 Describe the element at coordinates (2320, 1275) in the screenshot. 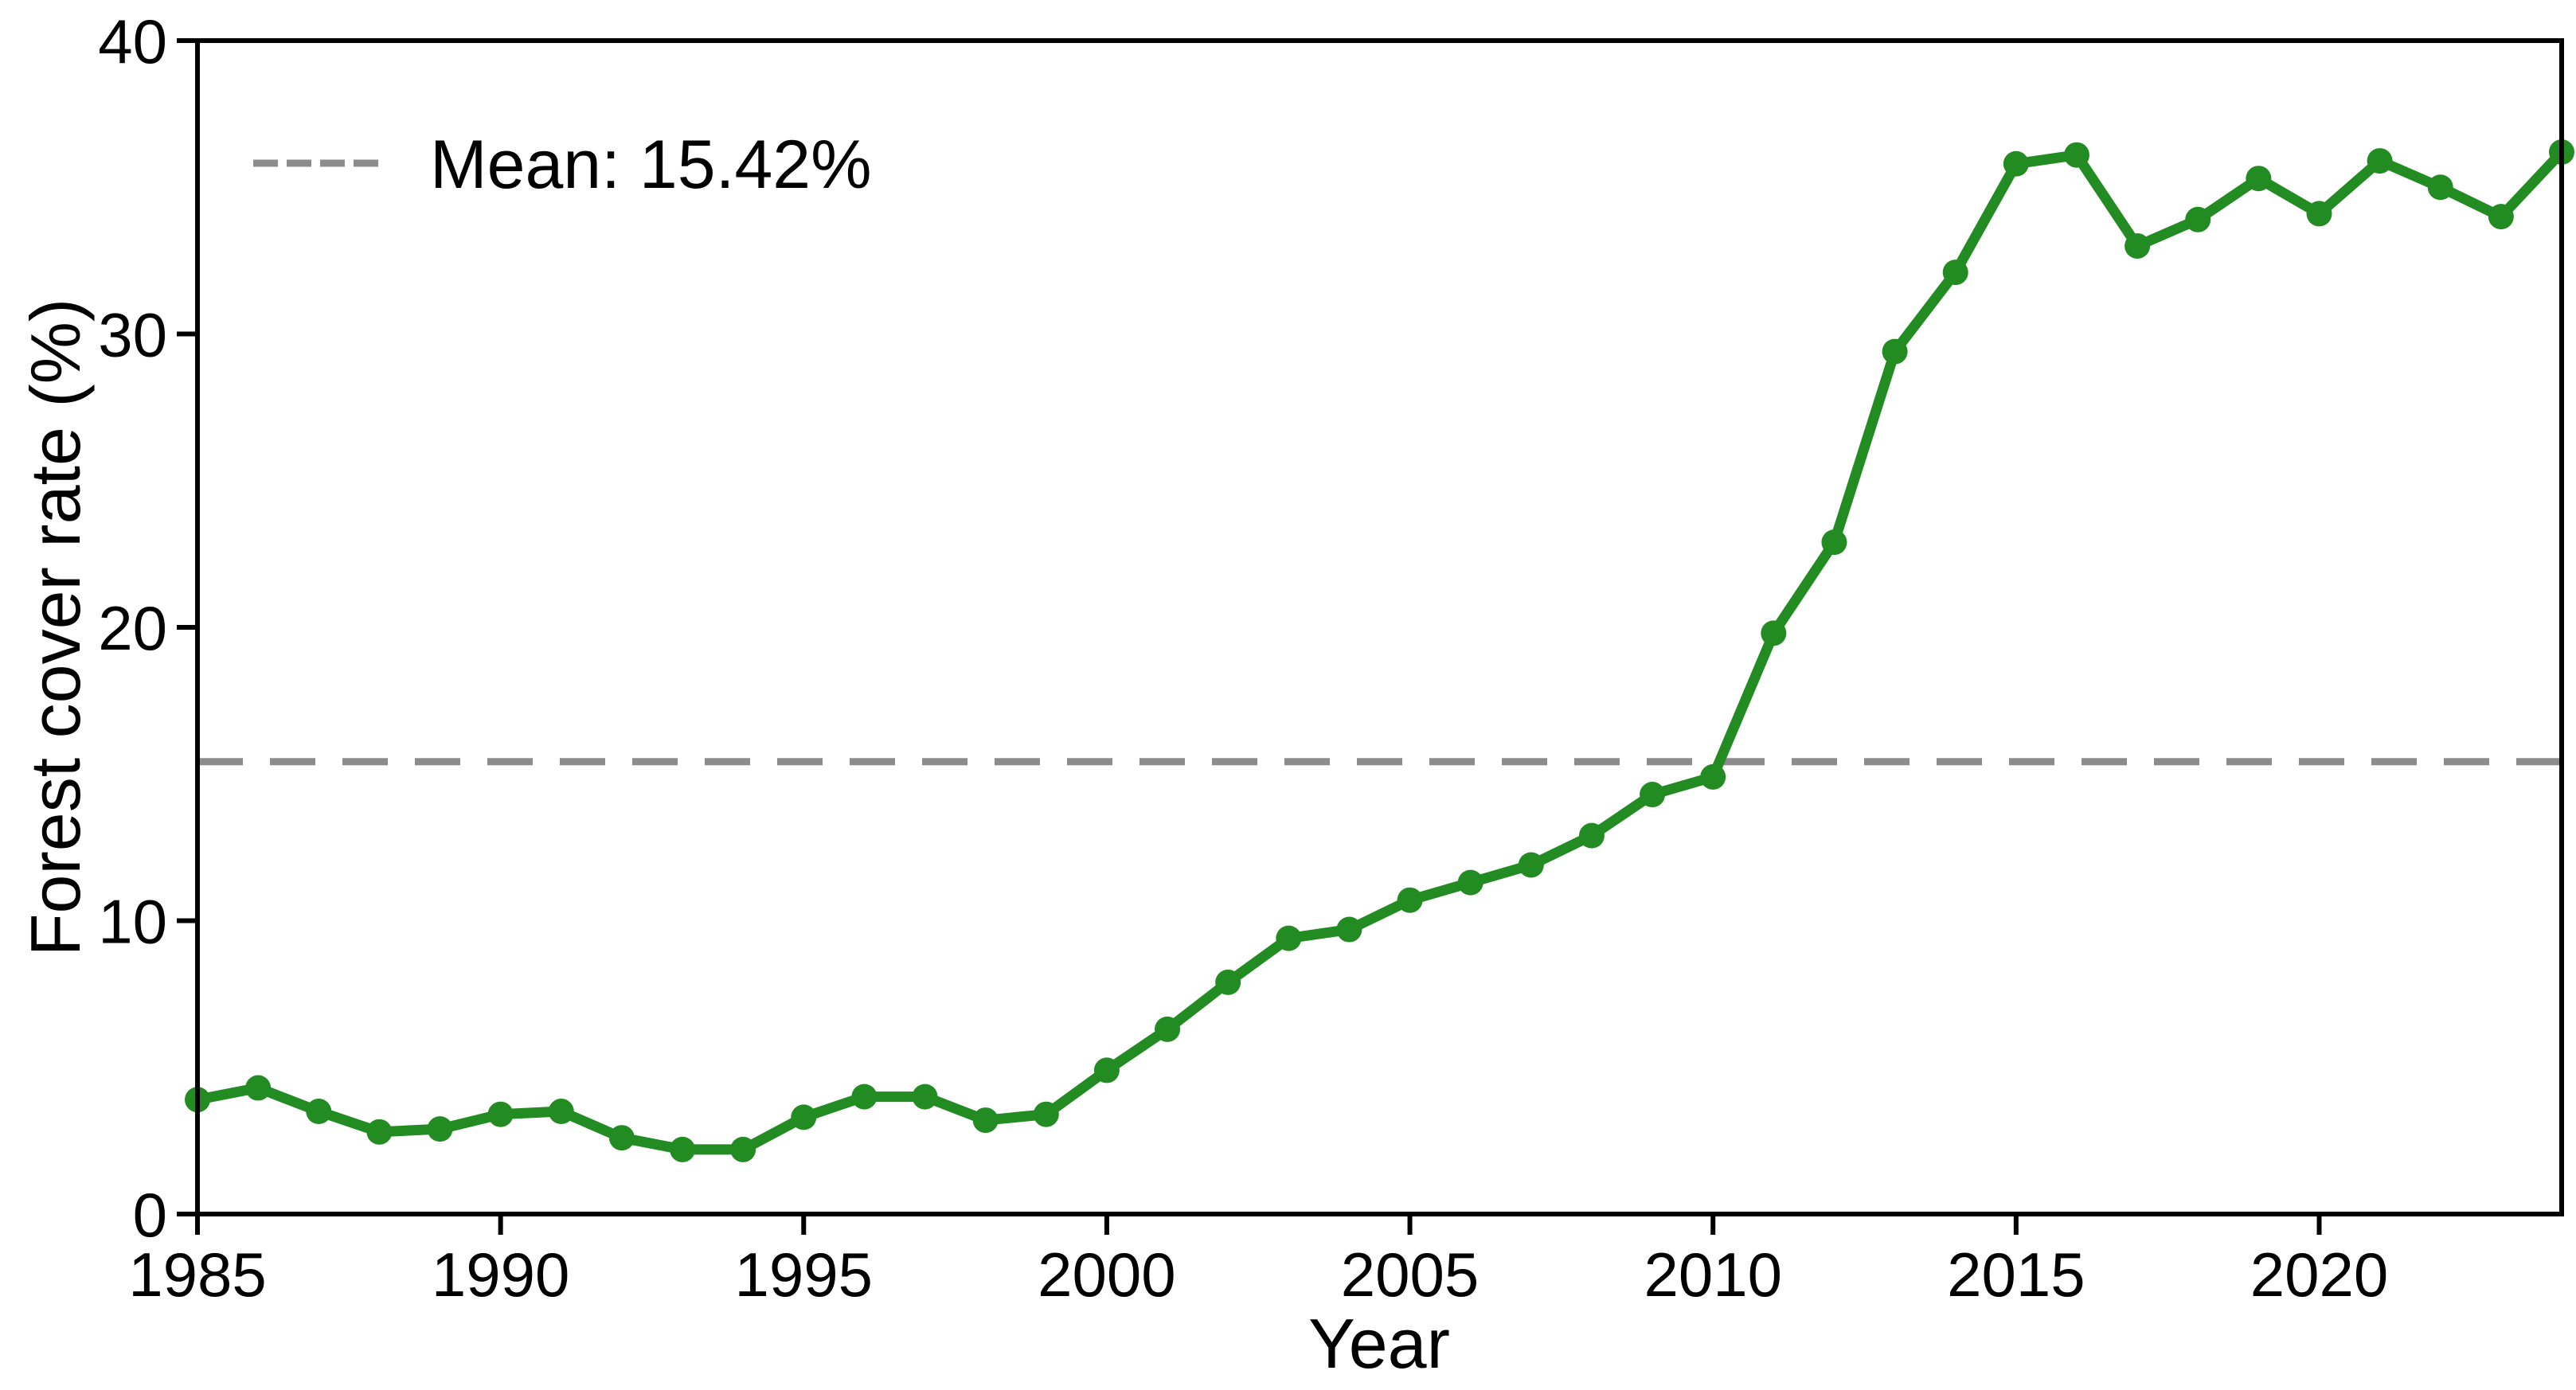

I see `x-tick-label: 2020` at that location.